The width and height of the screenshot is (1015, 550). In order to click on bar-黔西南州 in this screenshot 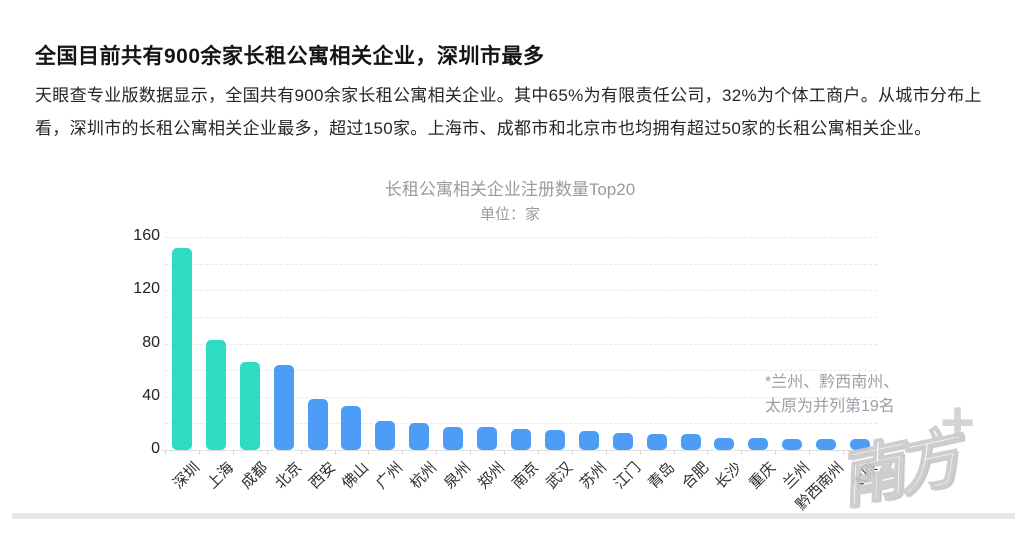, I will do `click(826, 444)`.